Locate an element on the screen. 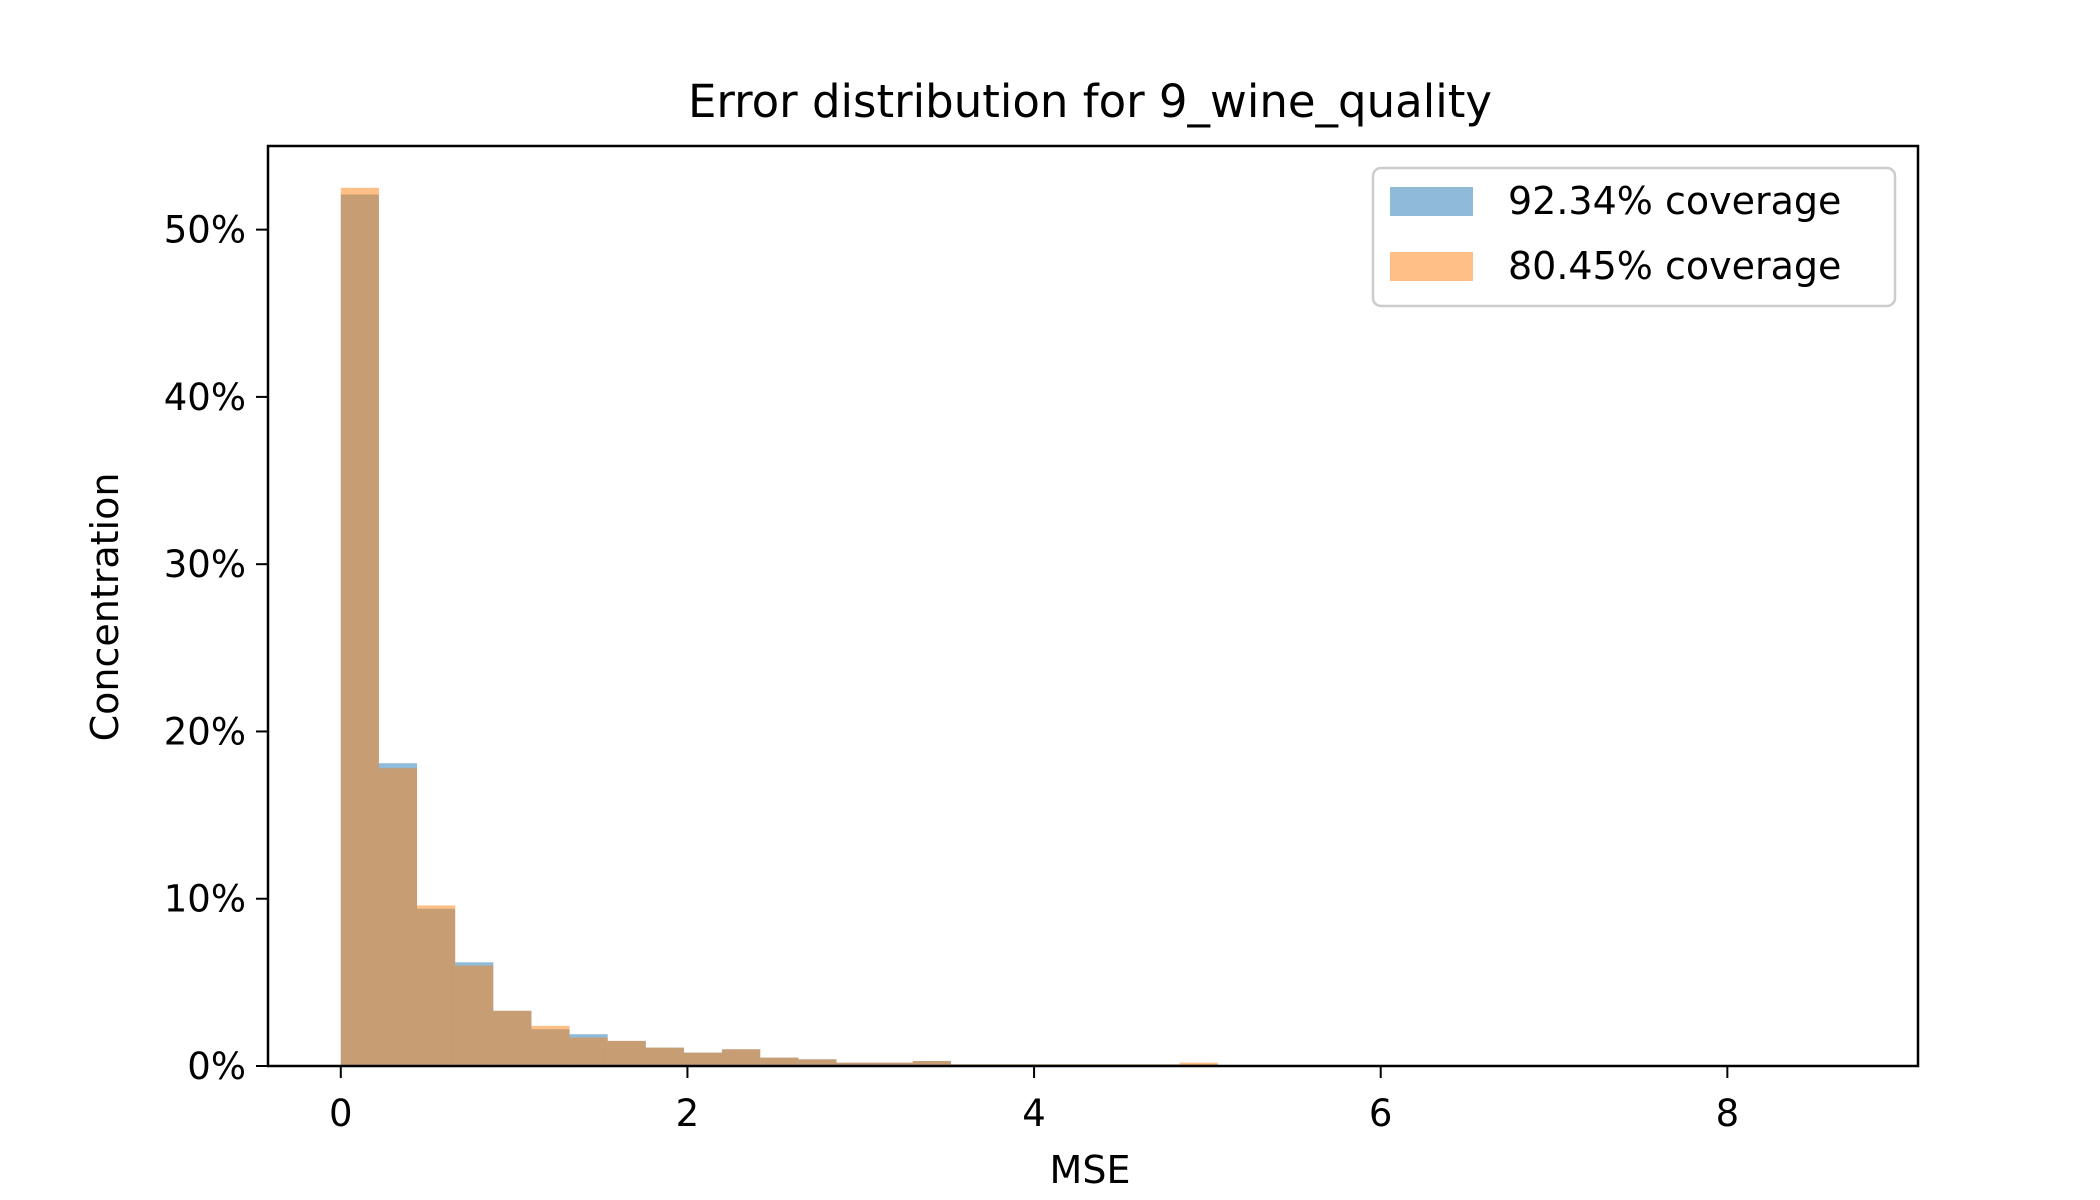  legend-box is located at coordinates (1634, 237).